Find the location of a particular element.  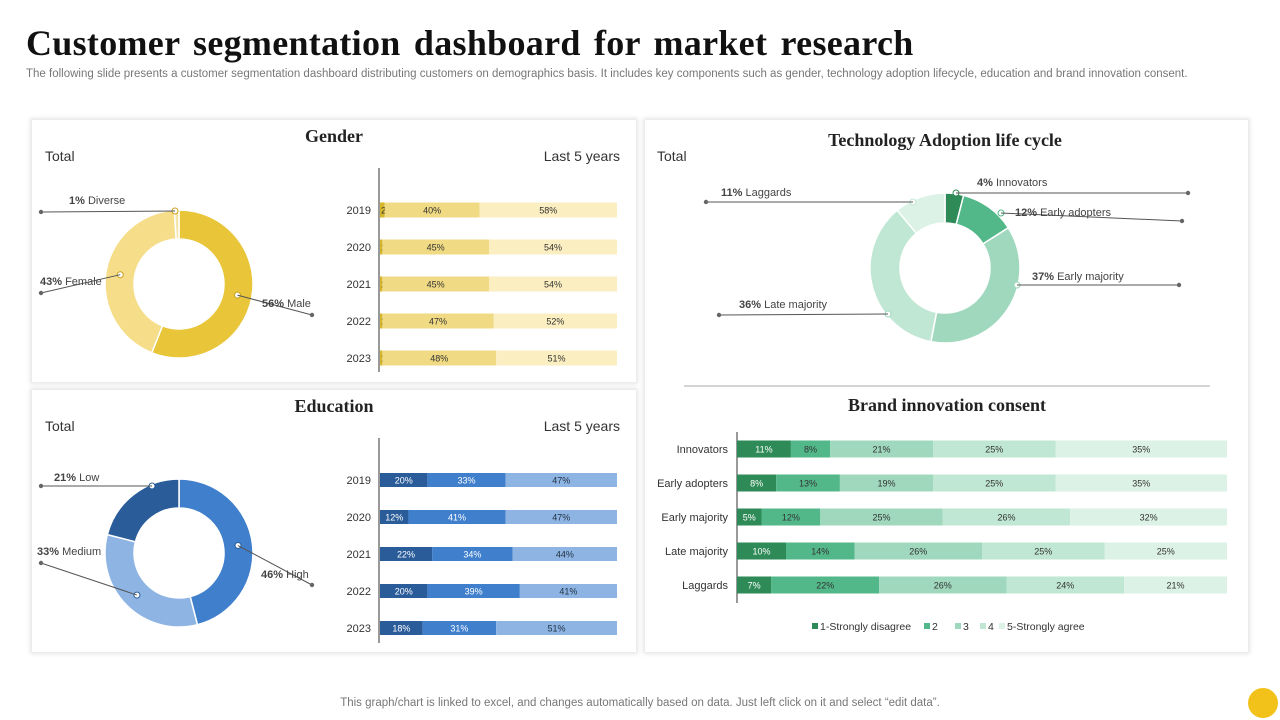

gender-donut-data-label: 56% Male is located at coordinates (286, 304).